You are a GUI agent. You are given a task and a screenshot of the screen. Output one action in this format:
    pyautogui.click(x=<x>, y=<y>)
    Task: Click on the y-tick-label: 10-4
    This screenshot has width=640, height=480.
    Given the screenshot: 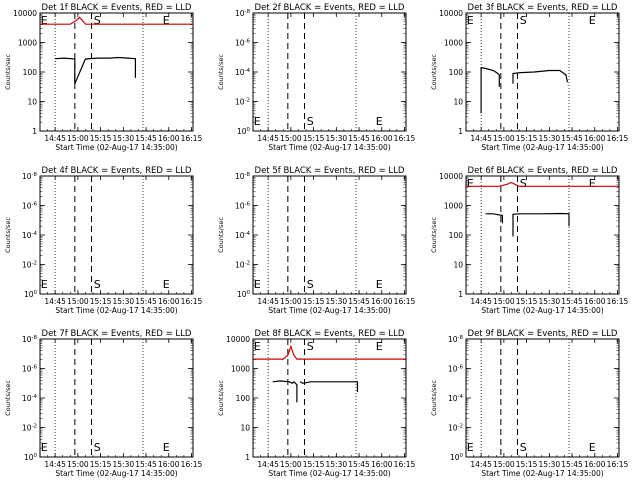 What is the action you would take?
    pyautogui.click(x=456, y=398)
    